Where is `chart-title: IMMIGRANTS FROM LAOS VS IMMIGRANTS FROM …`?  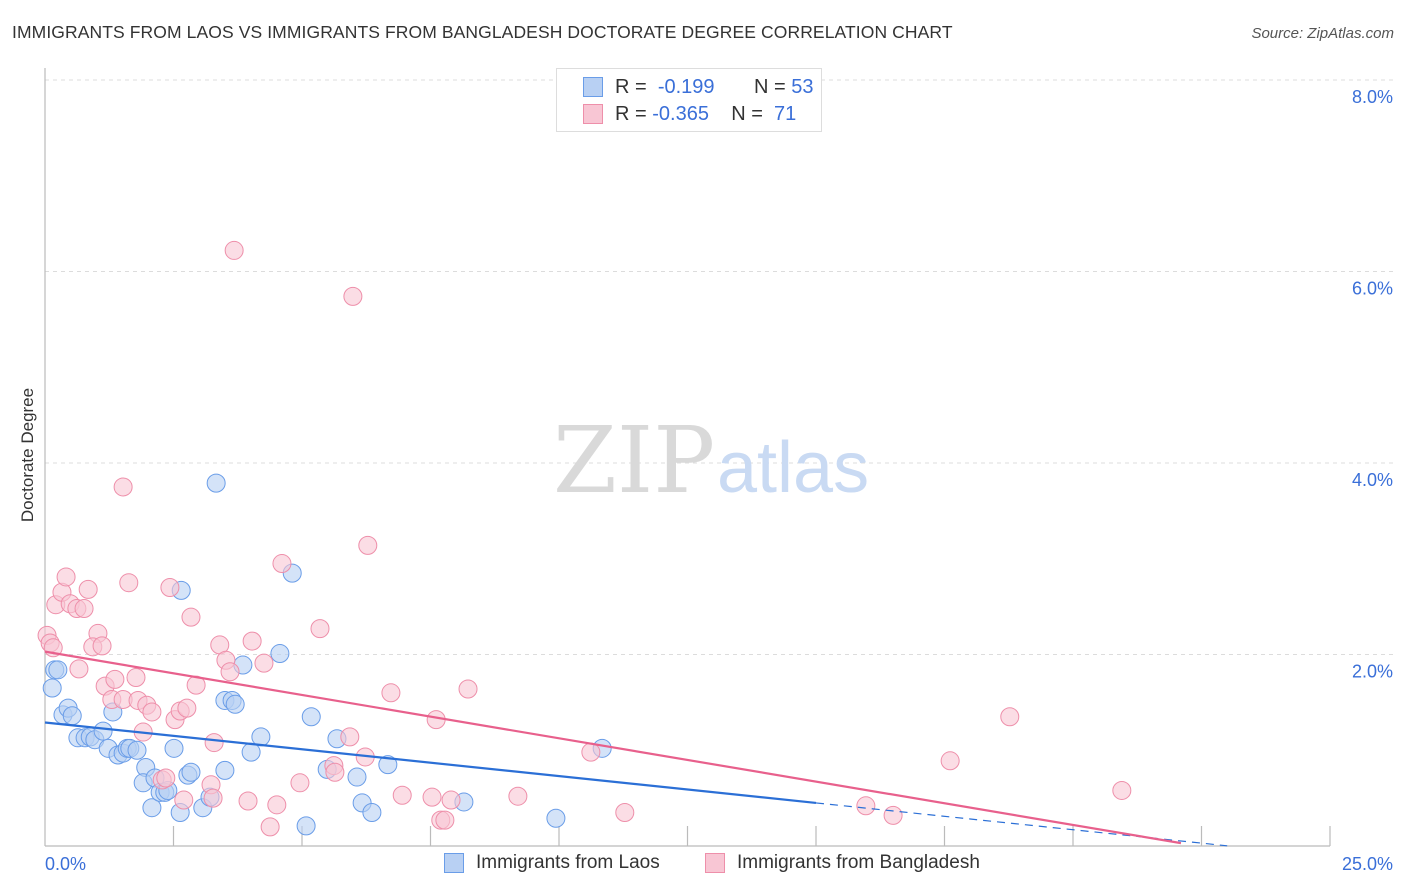 chart-title: IMMIGRANTS FROM LAOS VS IMMIGRANTS FROM … is located at coordinates (482, 32).